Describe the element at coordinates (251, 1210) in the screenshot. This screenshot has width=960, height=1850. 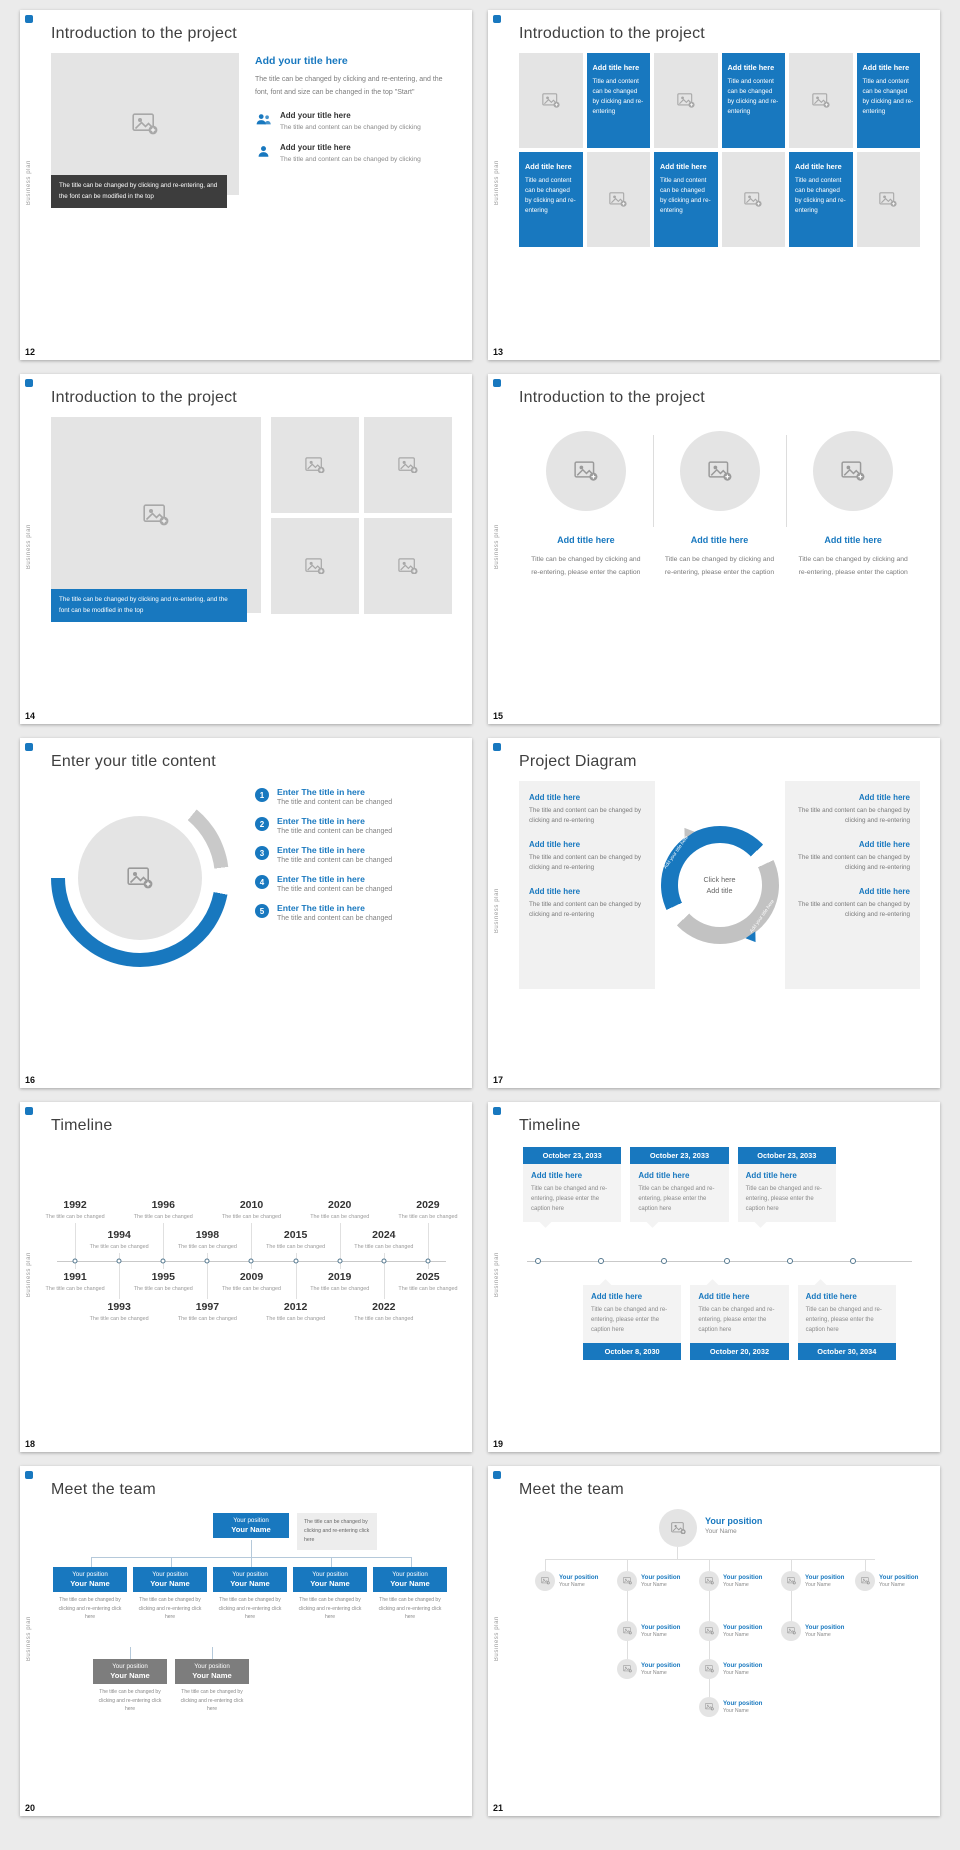
I see `timeline-label-above: 2010 The title can be changed` at that location.